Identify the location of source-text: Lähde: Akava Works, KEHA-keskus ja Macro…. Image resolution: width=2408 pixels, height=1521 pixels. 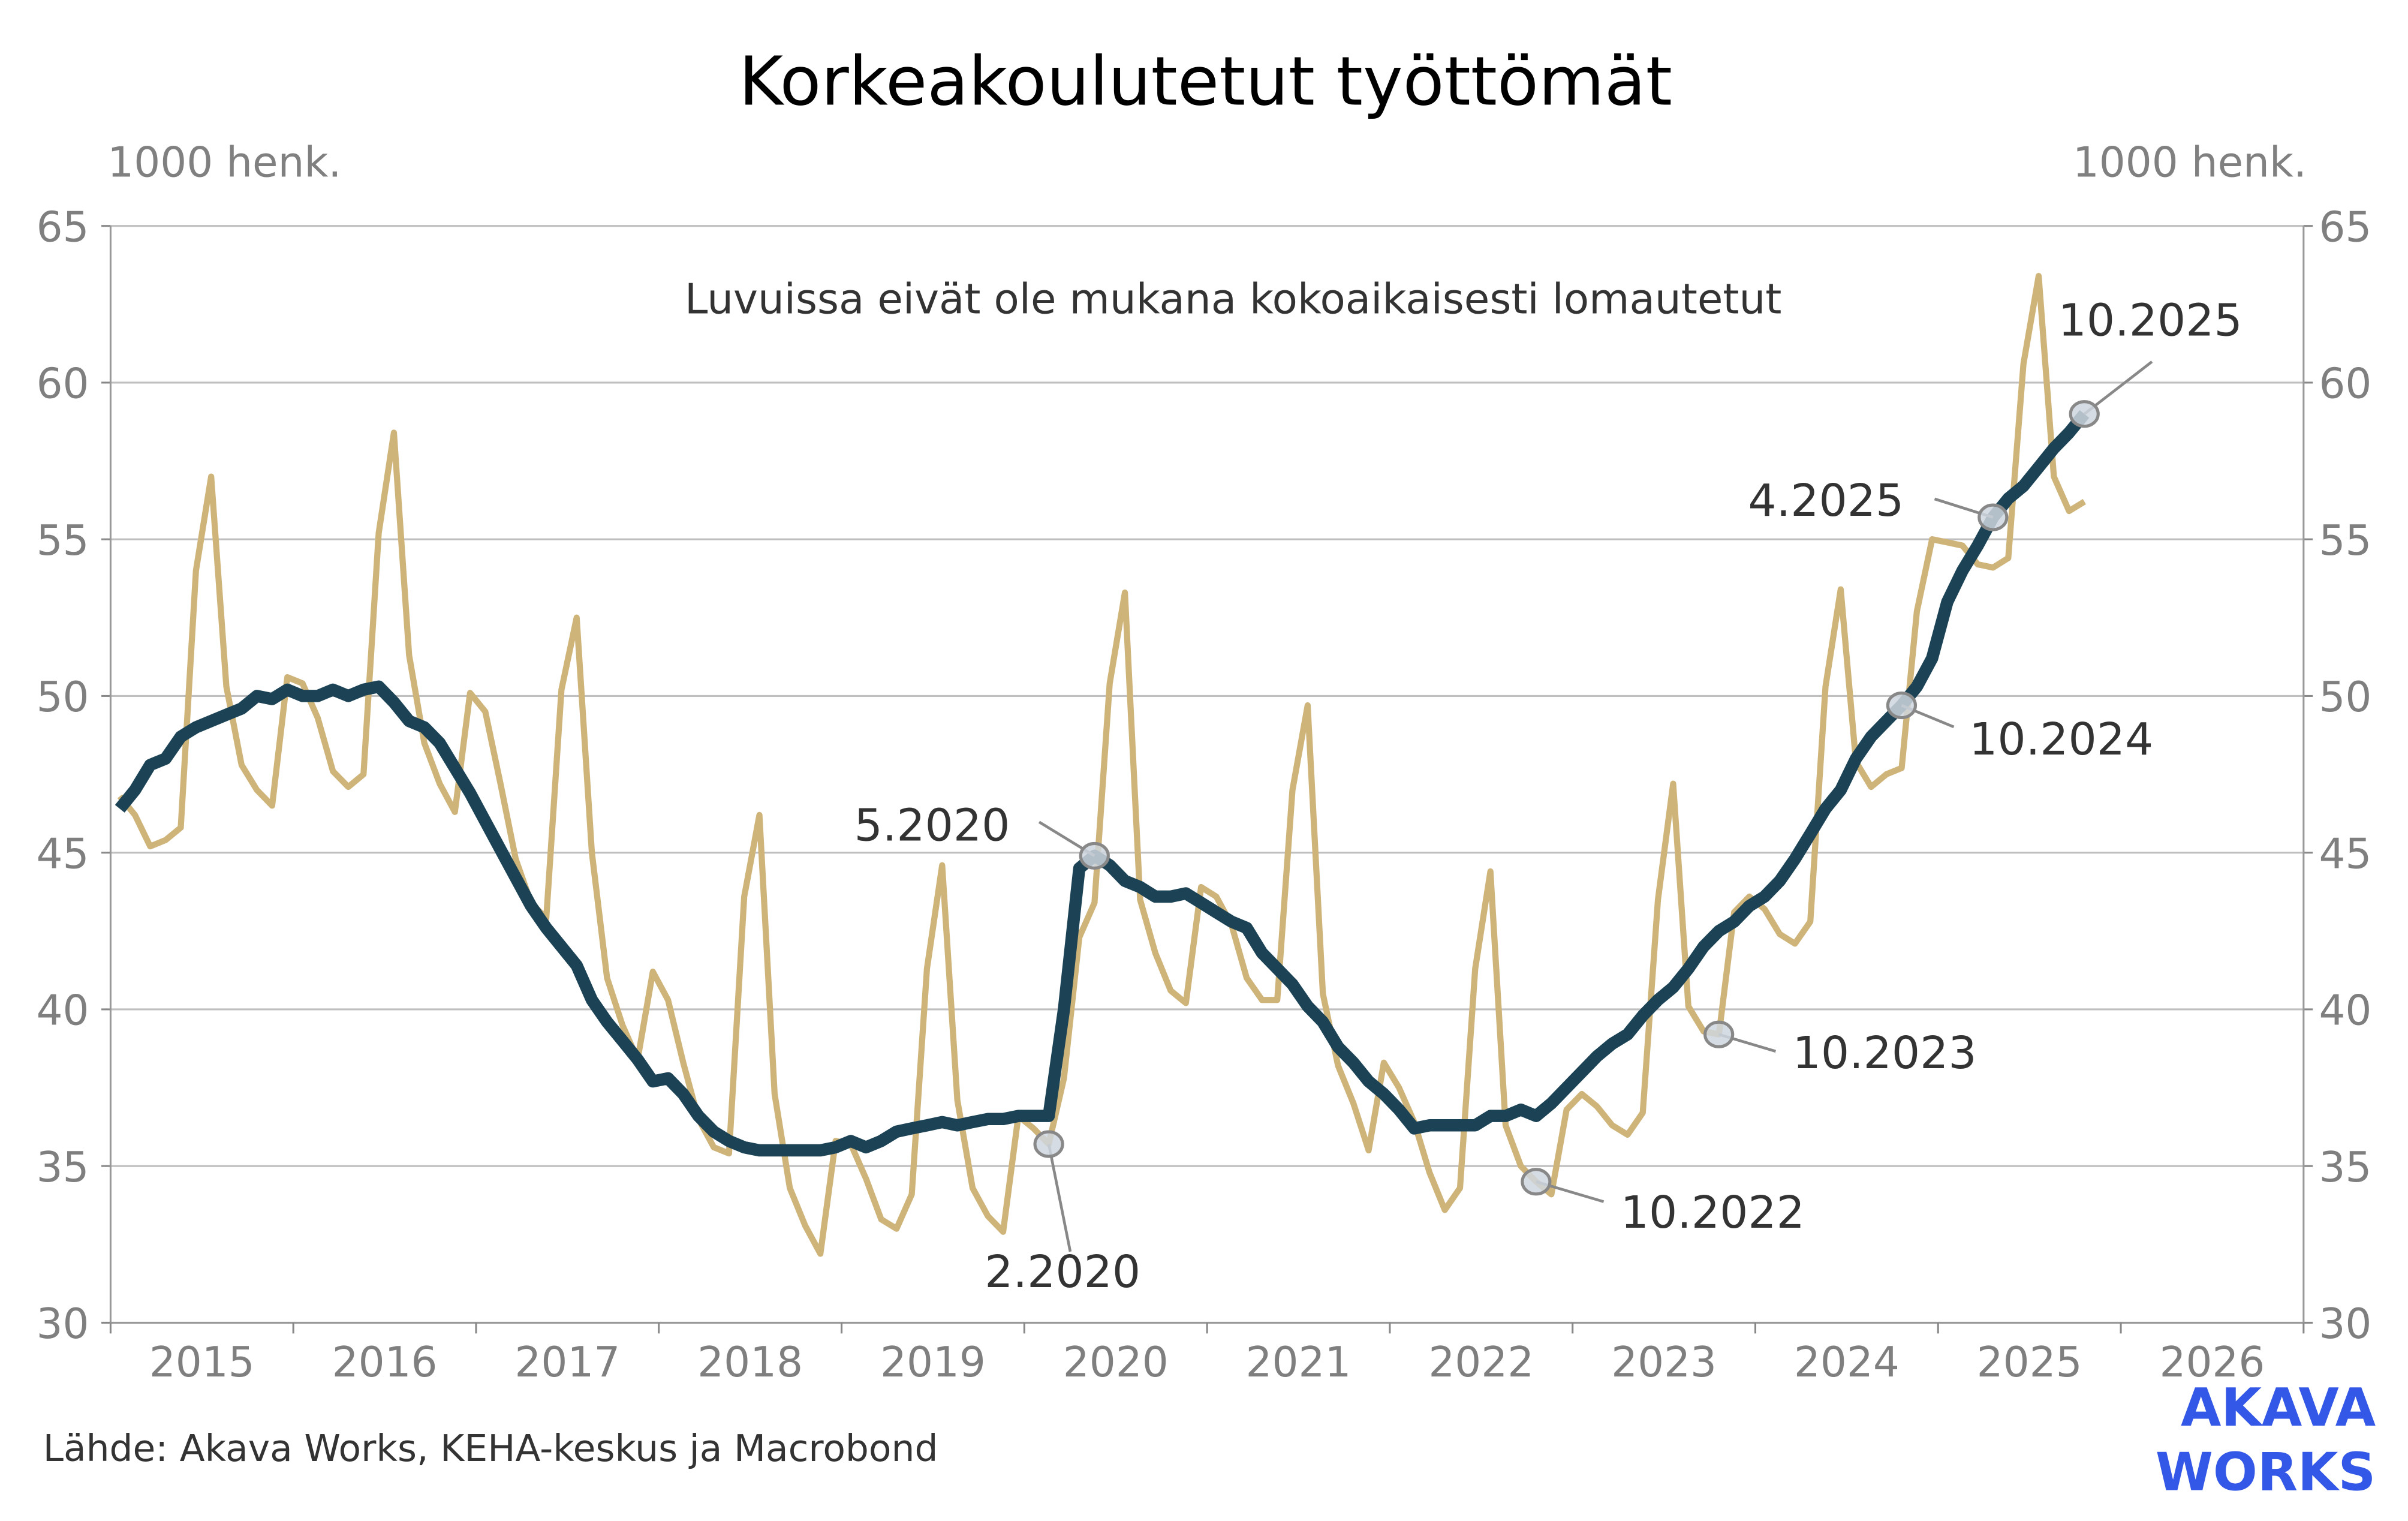
(490, 1448).